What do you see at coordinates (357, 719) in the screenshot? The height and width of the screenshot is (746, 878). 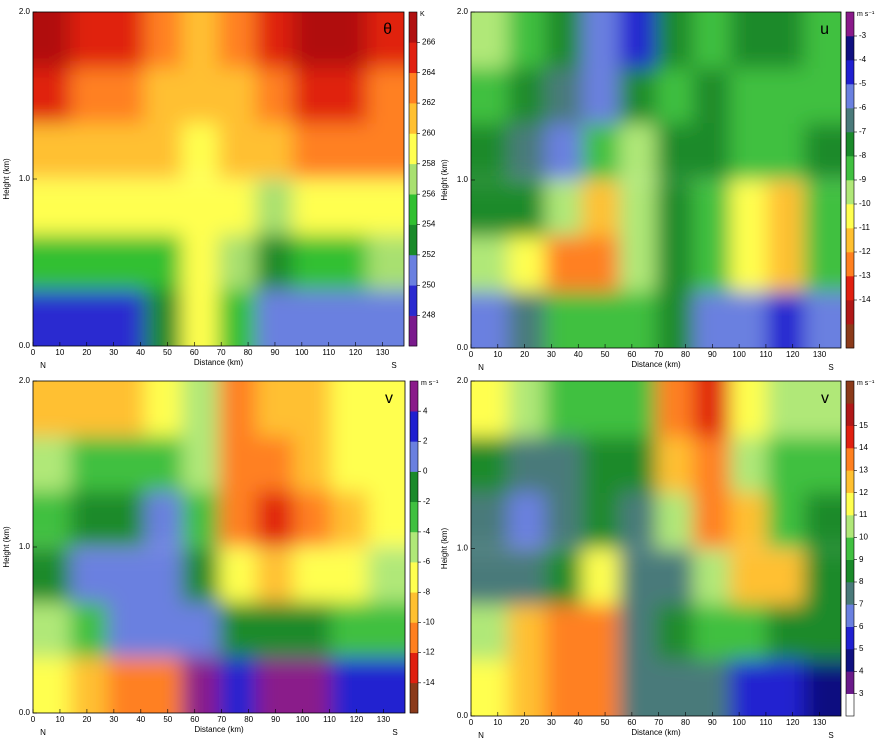 I see `x-tick-label: 120` at bounding box center [357, 719].